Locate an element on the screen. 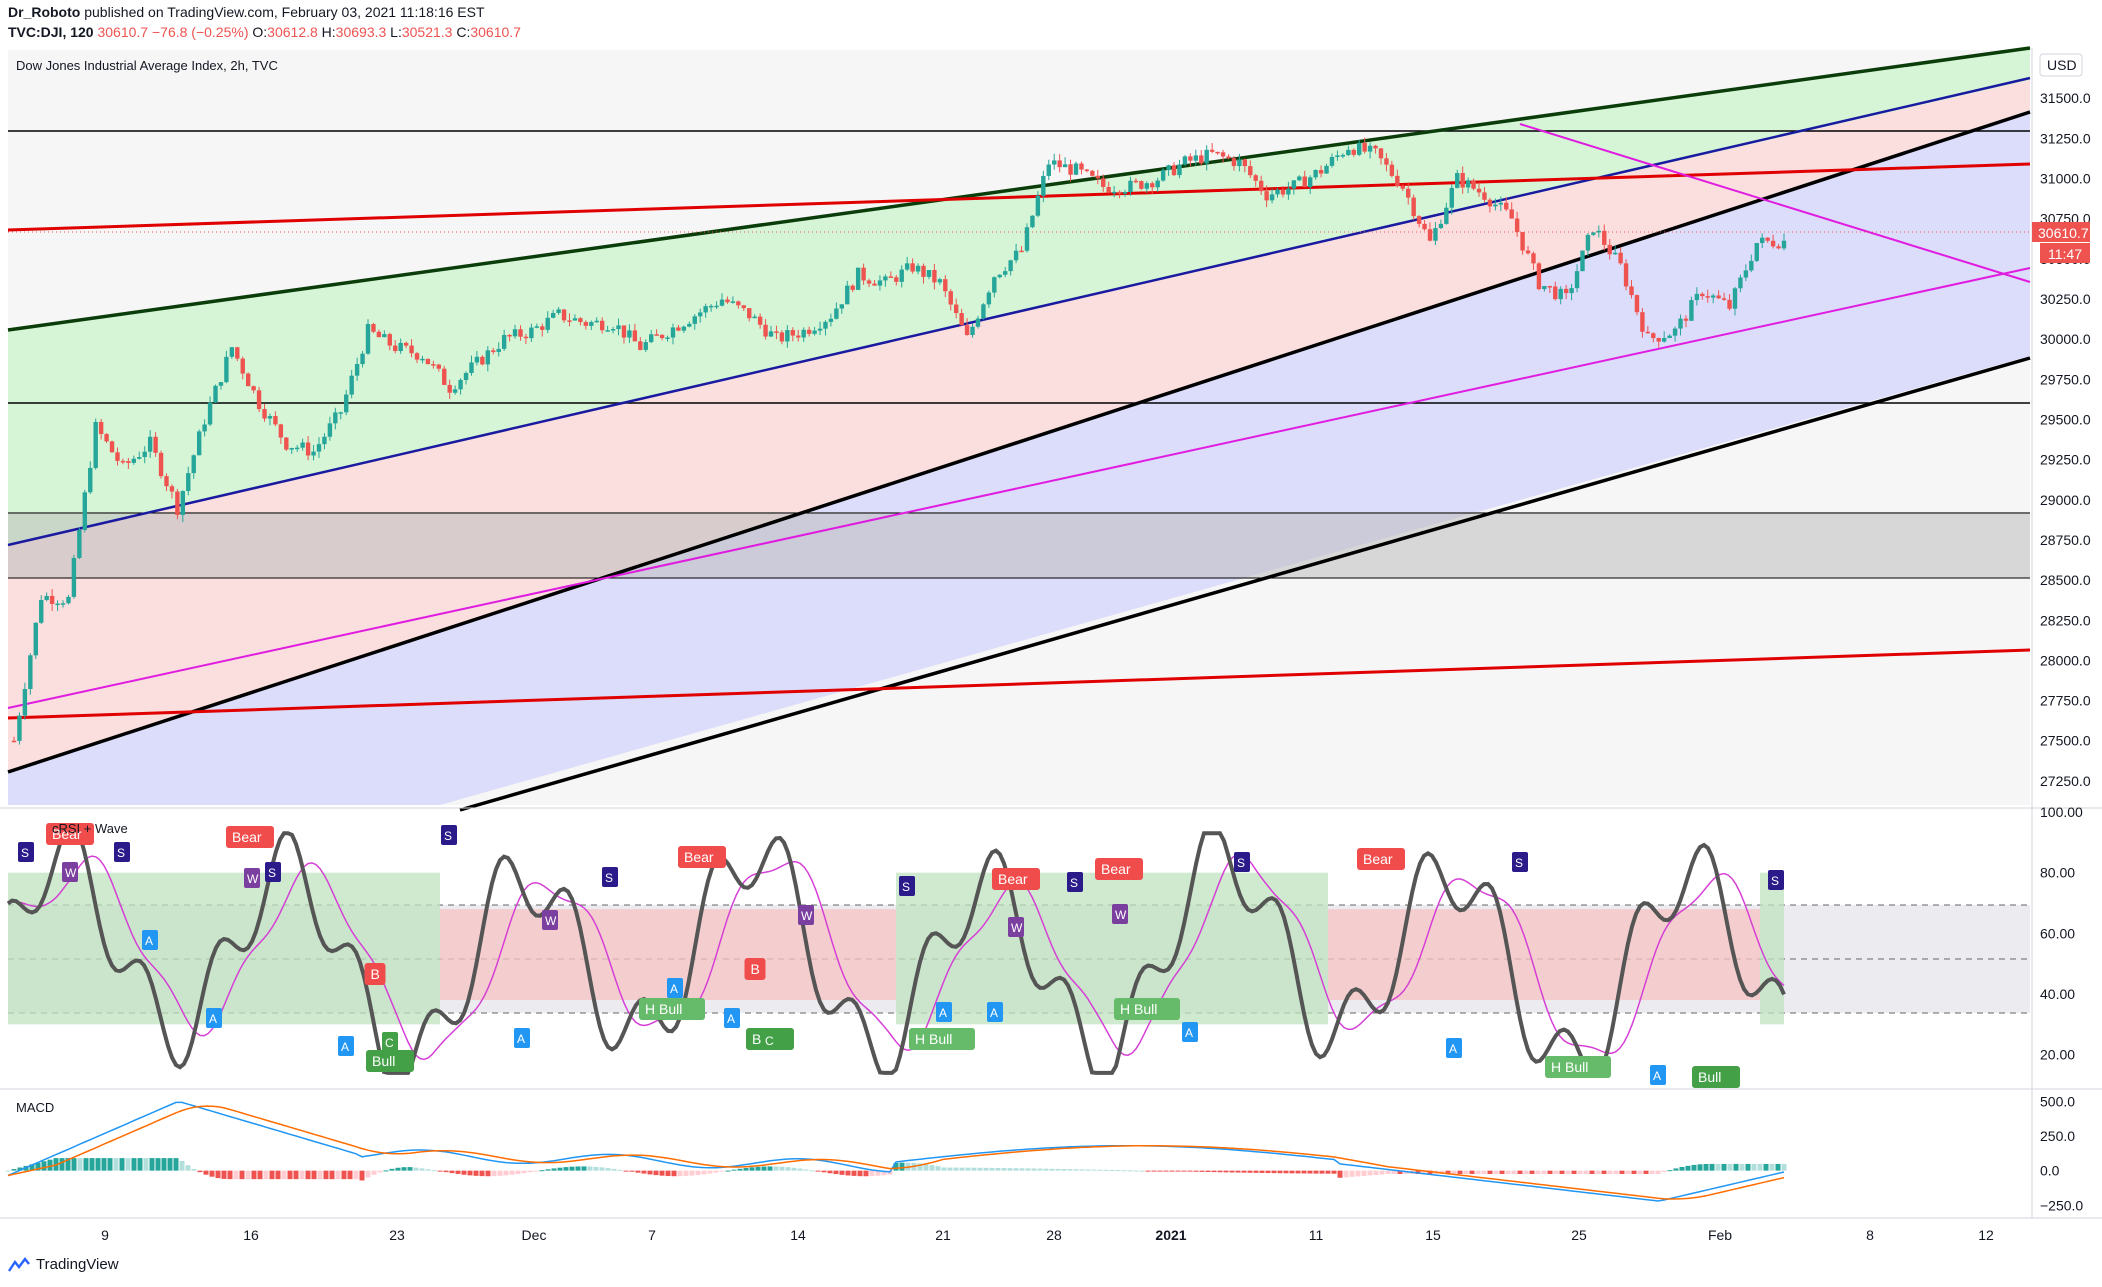 The image size is (2102, 1287). macd-pane is located at coordinates (896, 1151).